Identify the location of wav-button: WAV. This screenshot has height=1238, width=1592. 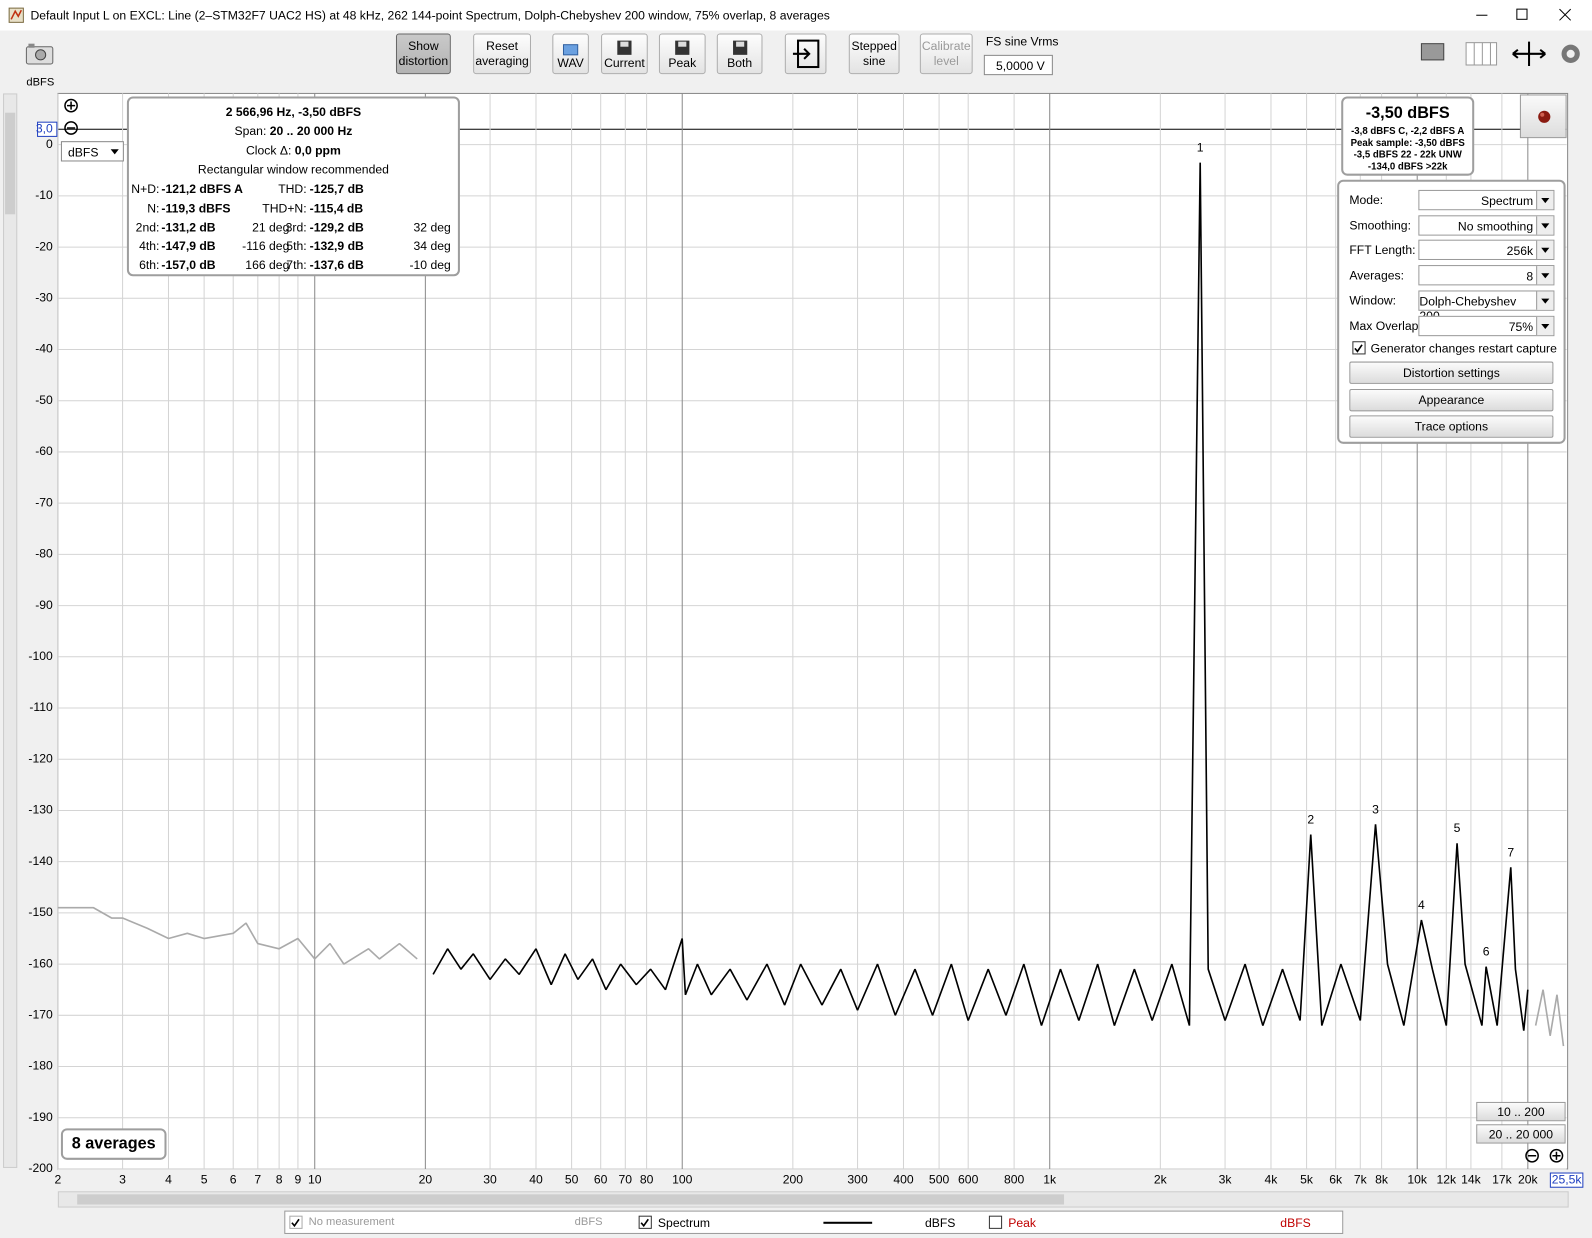
(570, 54).